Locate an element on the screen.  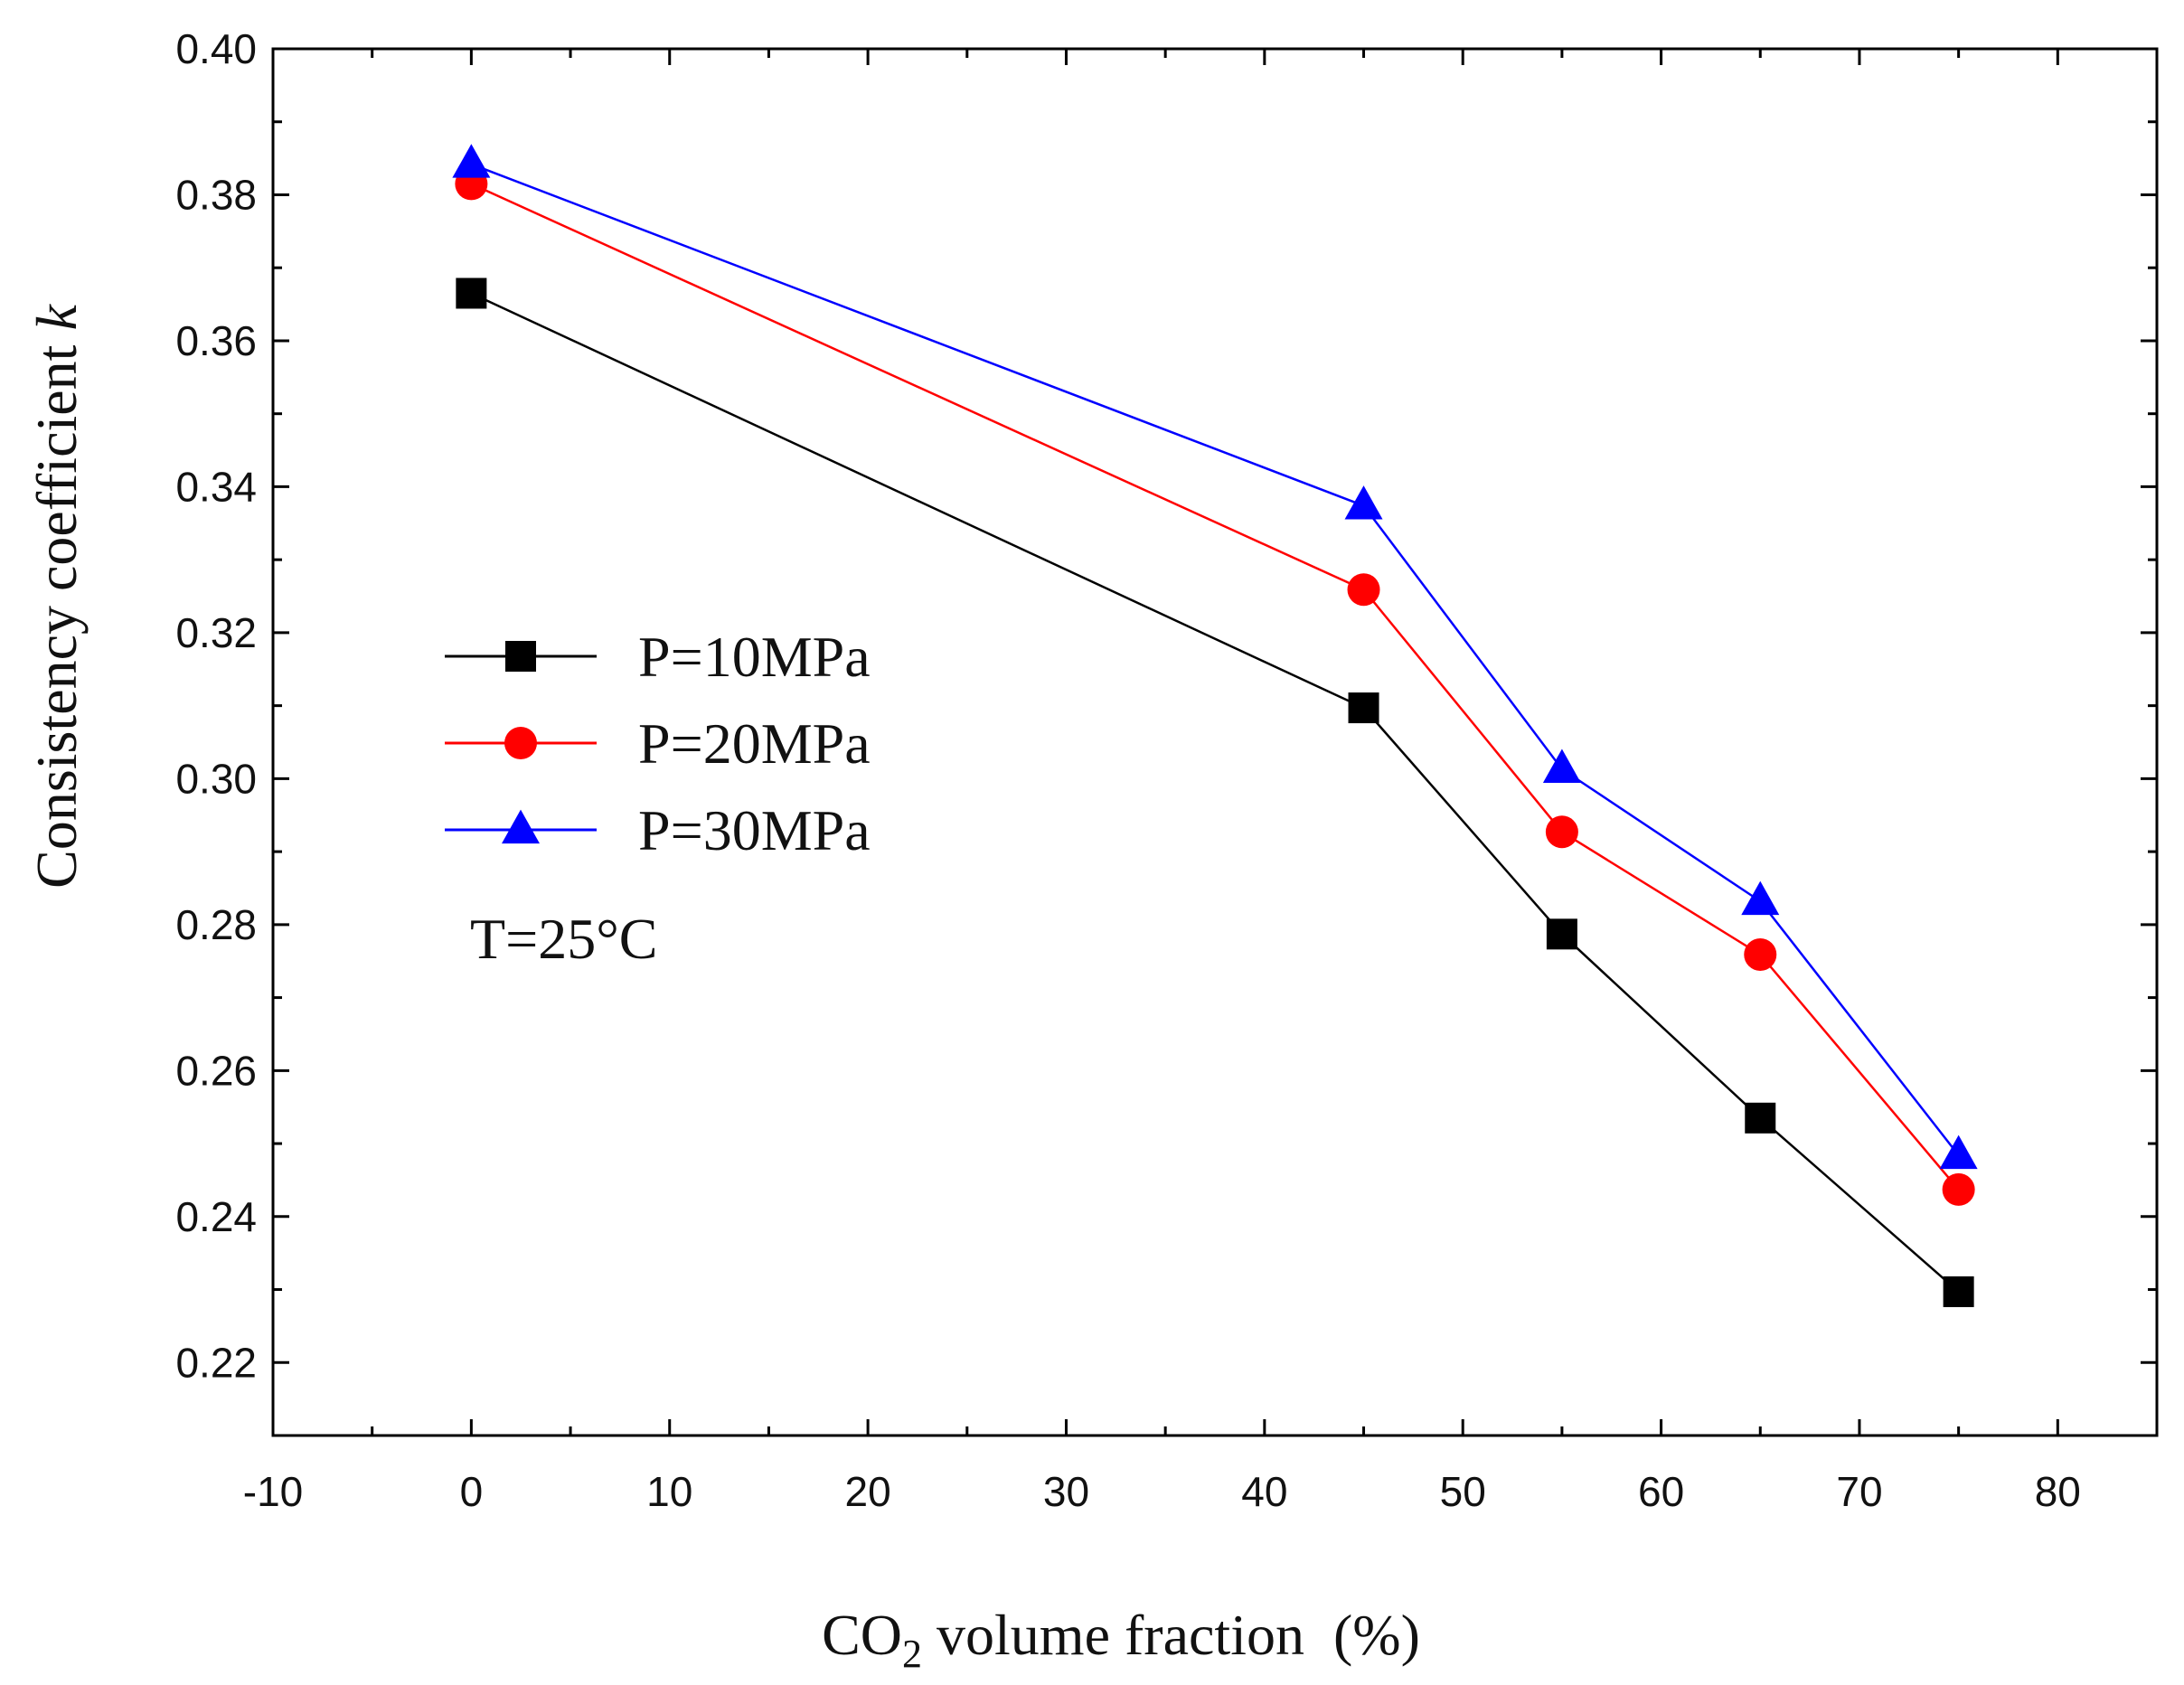
x-axis-title-subscript: 2 is located at coordinates (912, 1654).